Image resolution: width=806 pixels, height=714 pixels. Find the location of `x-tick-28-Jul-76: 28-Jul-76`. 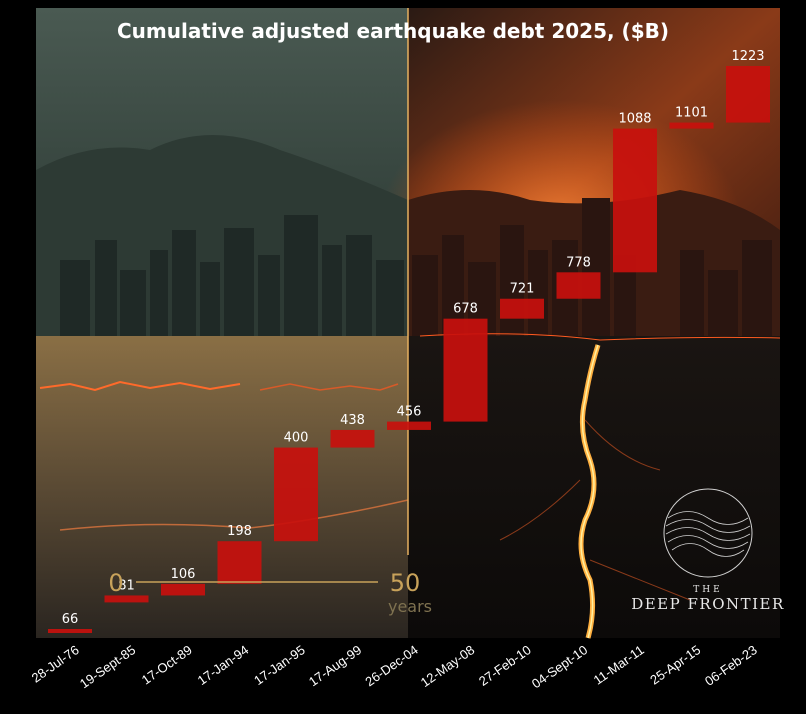

x-tick-28-Jul-76: 28-Jul-76 is located at coordinates (55, 663).